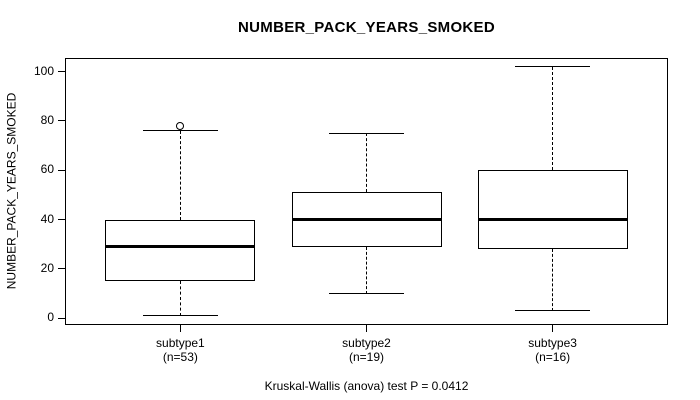  What do you see at coordinates (552, 343) in the screenshot?
I see `group-label-name: subtype3` at bounding box center [552, 343].